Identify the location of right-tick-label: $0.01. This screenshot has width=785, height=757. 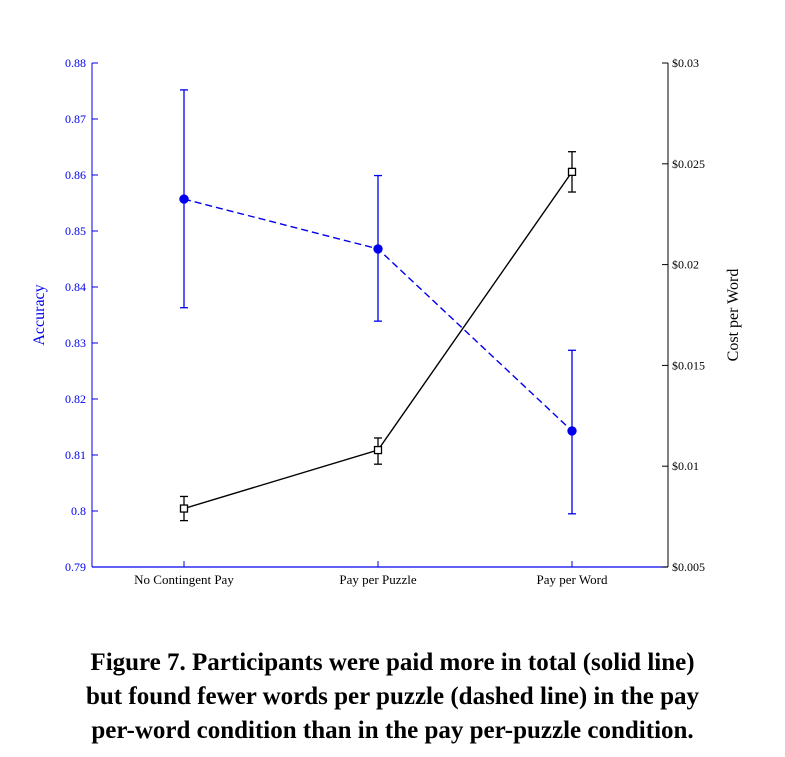
(685, 466).